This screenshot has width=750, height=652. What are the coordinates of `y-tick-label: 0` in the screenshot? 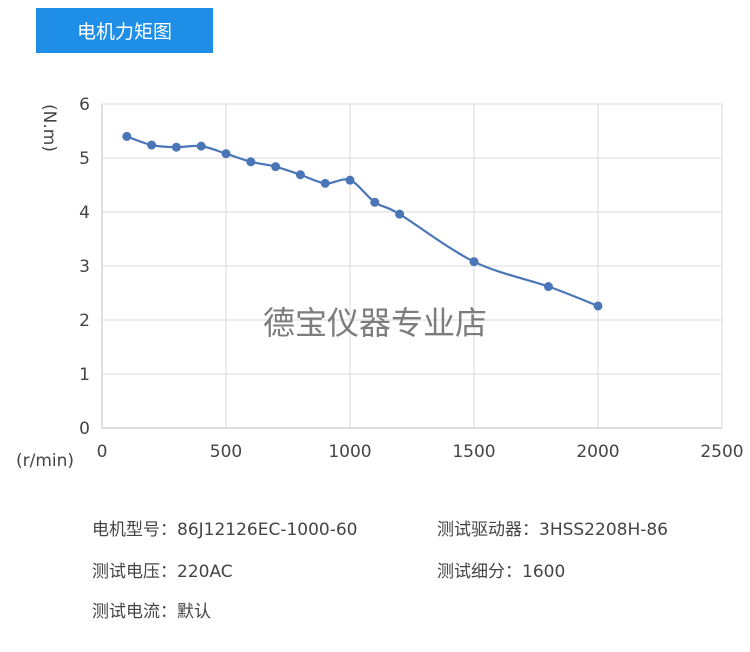 It's located at (84, 429).